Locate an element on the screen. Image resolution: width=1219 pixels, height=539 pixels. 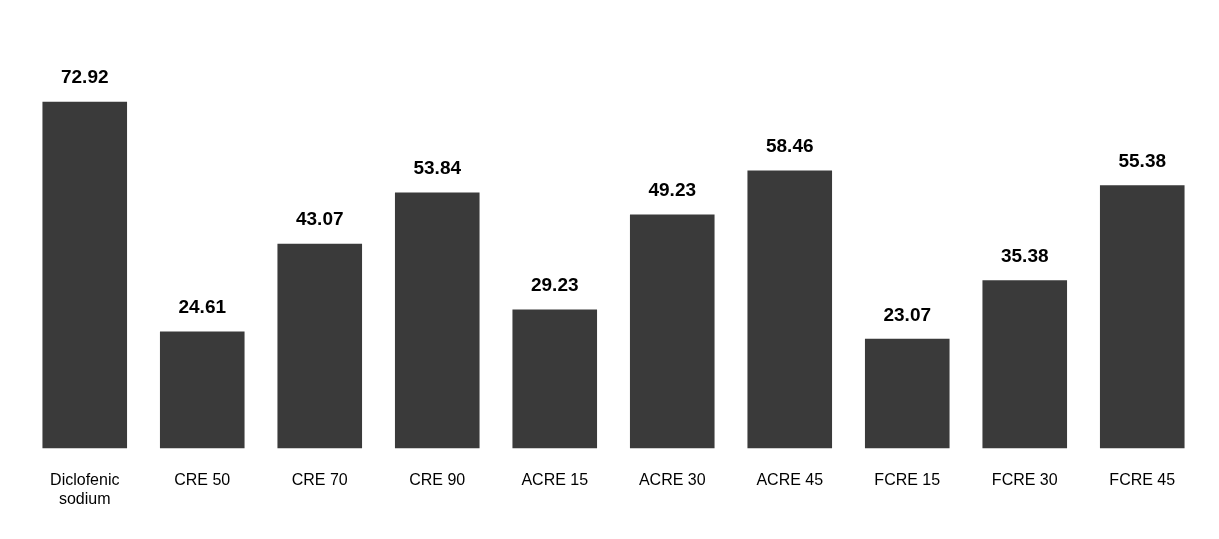
x-tick-label: FCRE 15 is located at coordinates (907, 479).